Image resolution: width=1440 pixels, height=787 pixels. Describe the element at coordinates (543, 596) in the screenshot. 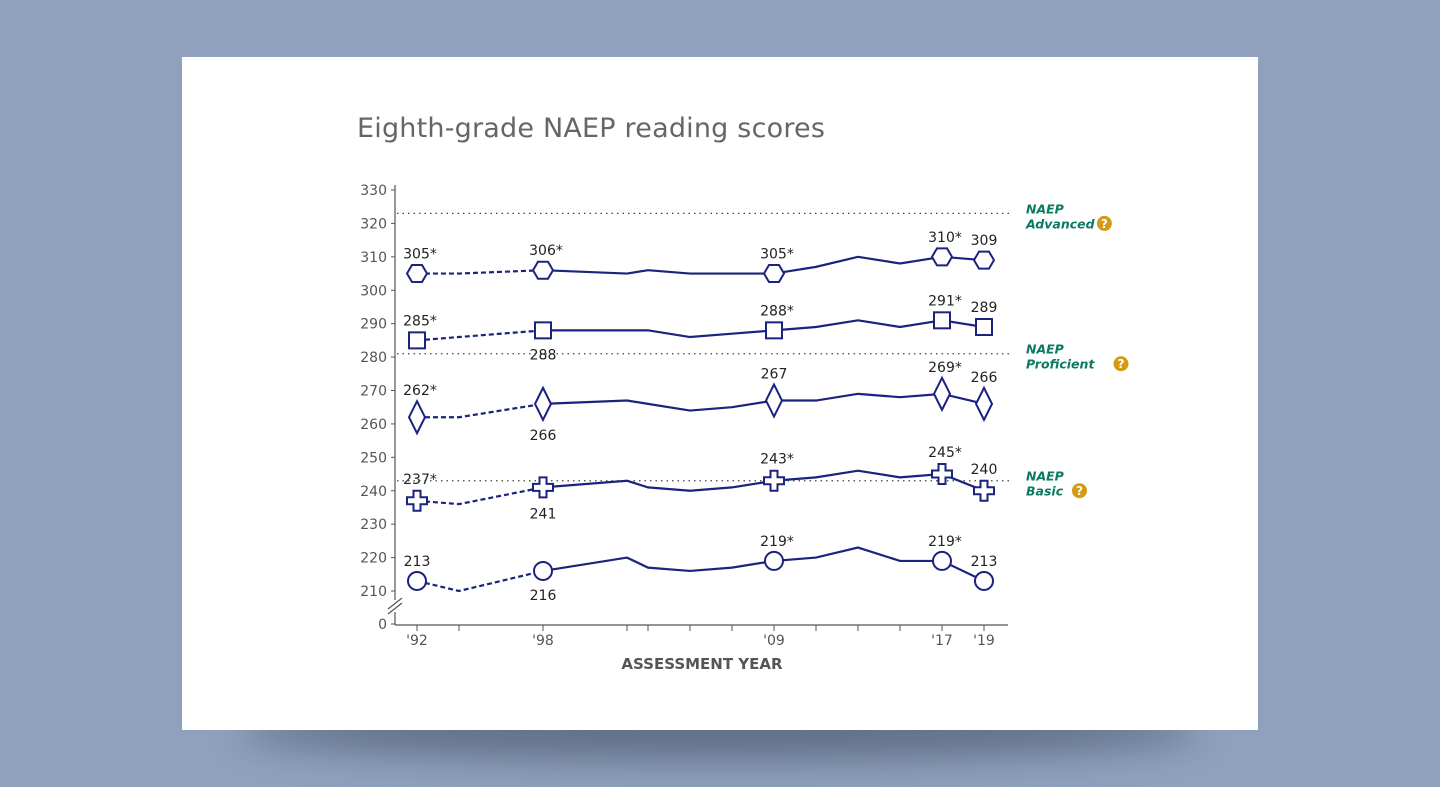

I see `data-label: 216` at that location.